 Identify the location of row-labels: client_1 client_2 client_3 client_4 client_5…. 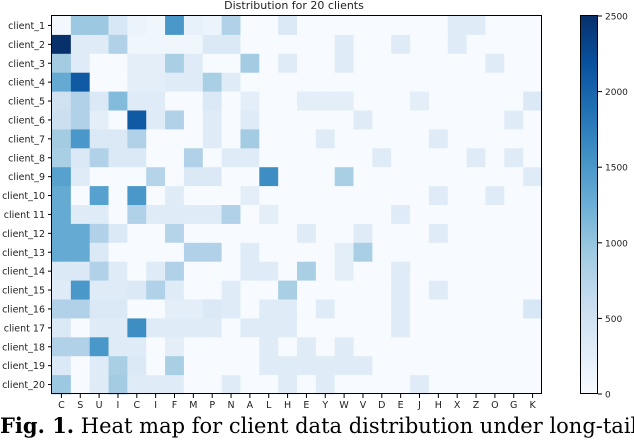
(27, 206).